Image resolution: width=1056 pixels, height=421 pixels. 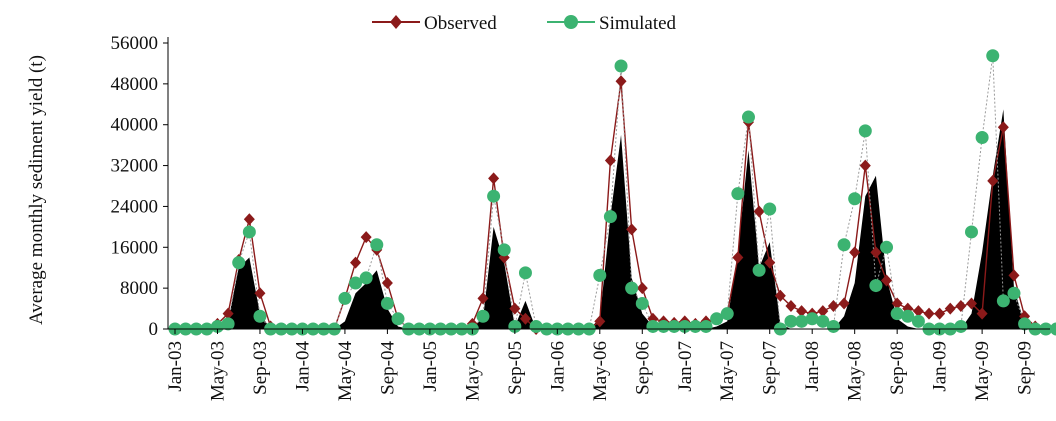 What do you see at coordinates (571, 22) in the screenshot?
I see `legend-simulated-marker` at bounding box center [571, 22].